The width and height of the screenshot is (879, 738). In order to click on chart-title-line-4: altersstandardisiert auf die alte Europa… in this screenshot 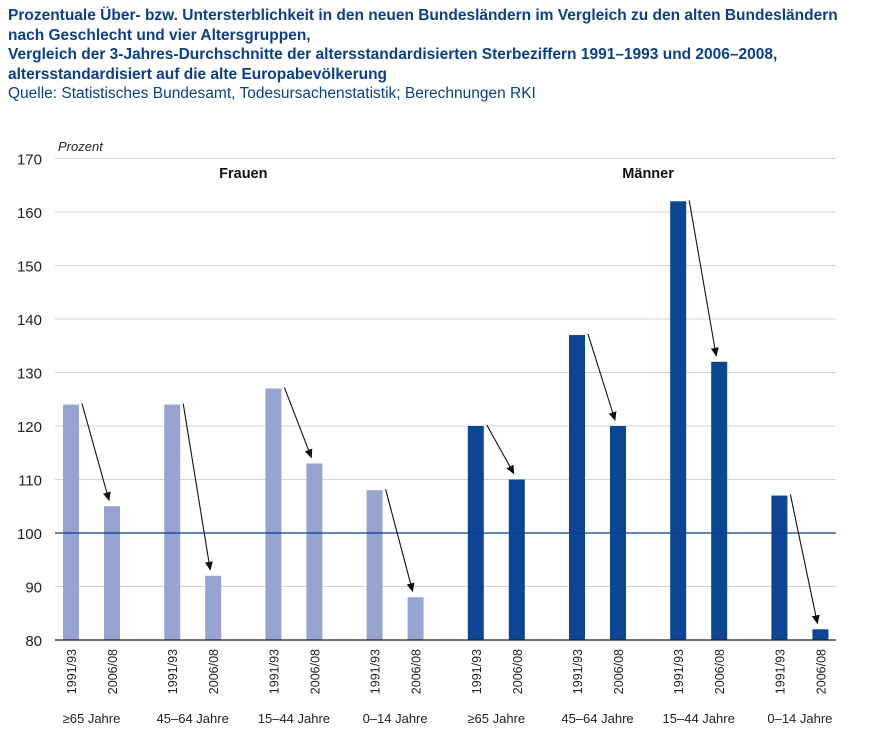, I will do `click(198, 74)`.